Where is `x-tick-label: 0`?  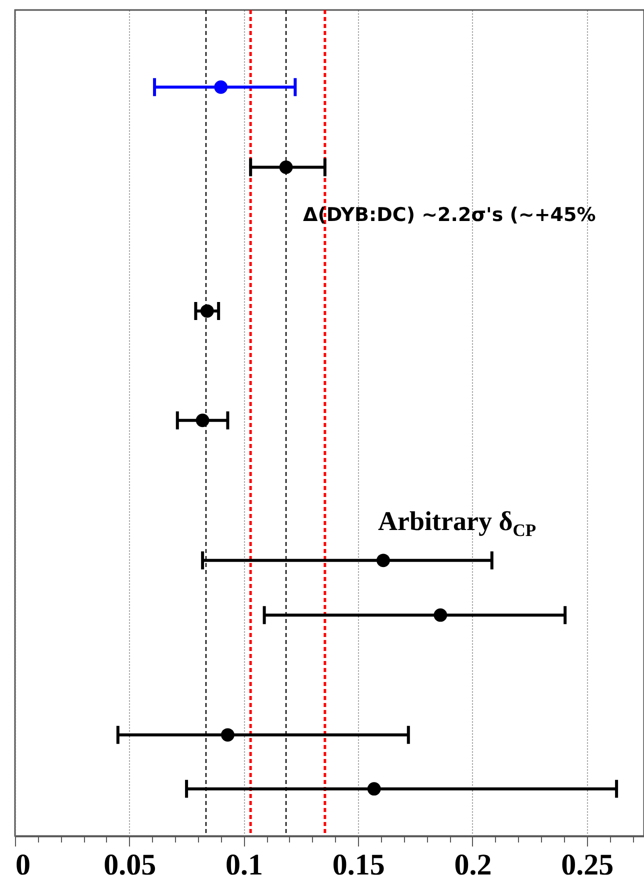
x-tick-label: 0 is located at coordinates (23, 862).